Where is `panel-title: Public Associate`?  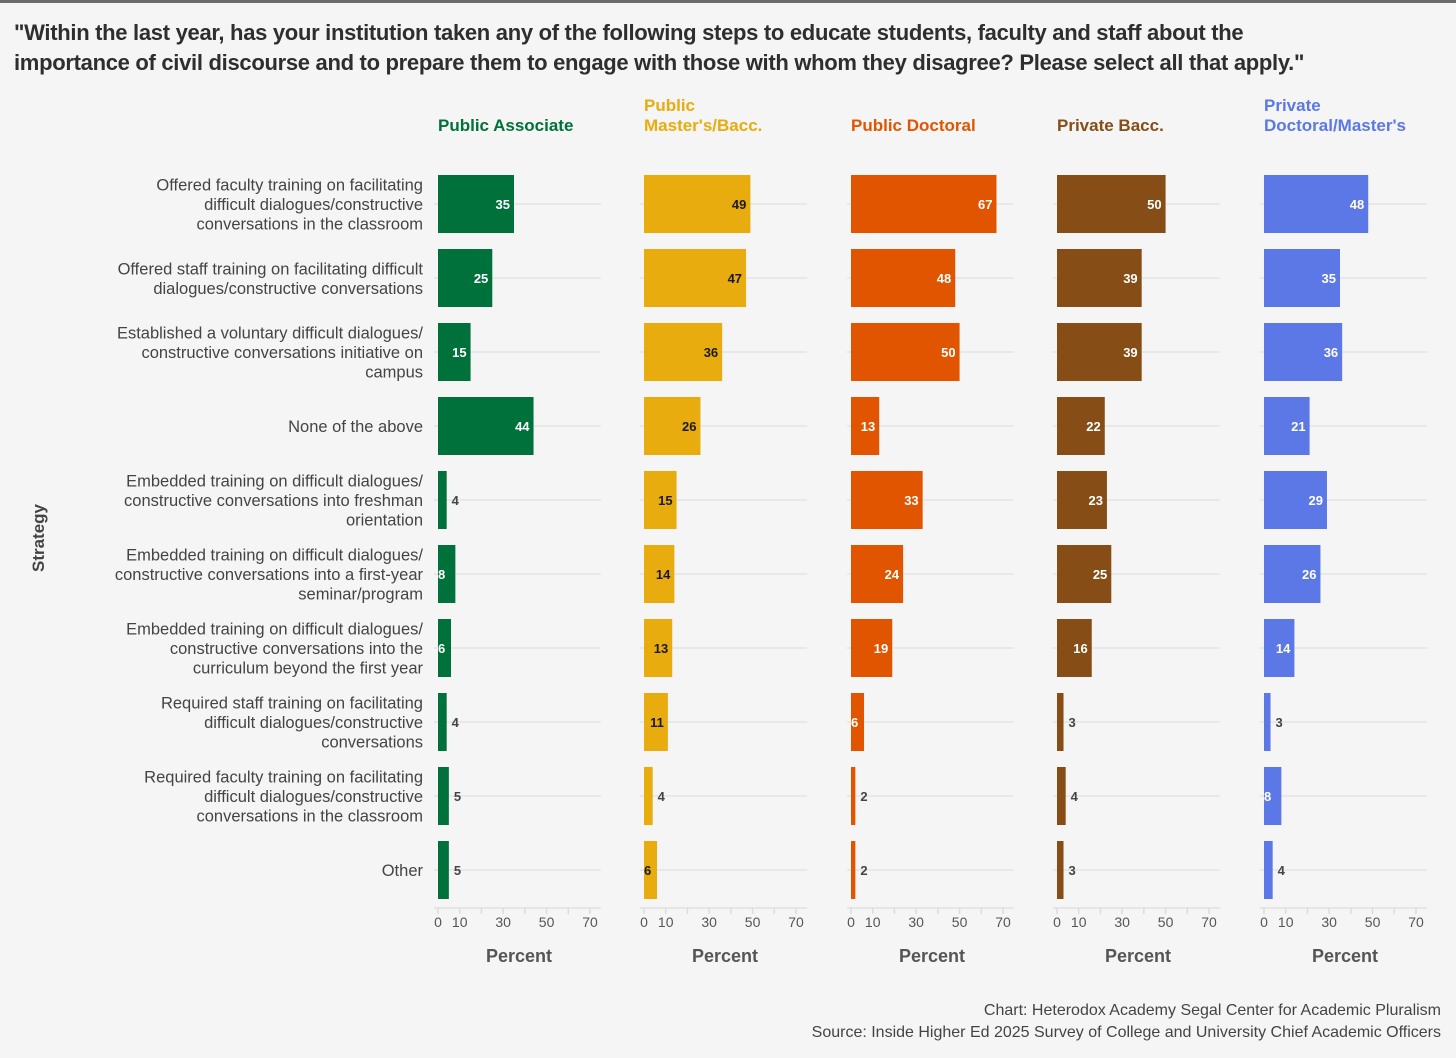 panel-title: Public Associate is located at coordinates (505, 125).